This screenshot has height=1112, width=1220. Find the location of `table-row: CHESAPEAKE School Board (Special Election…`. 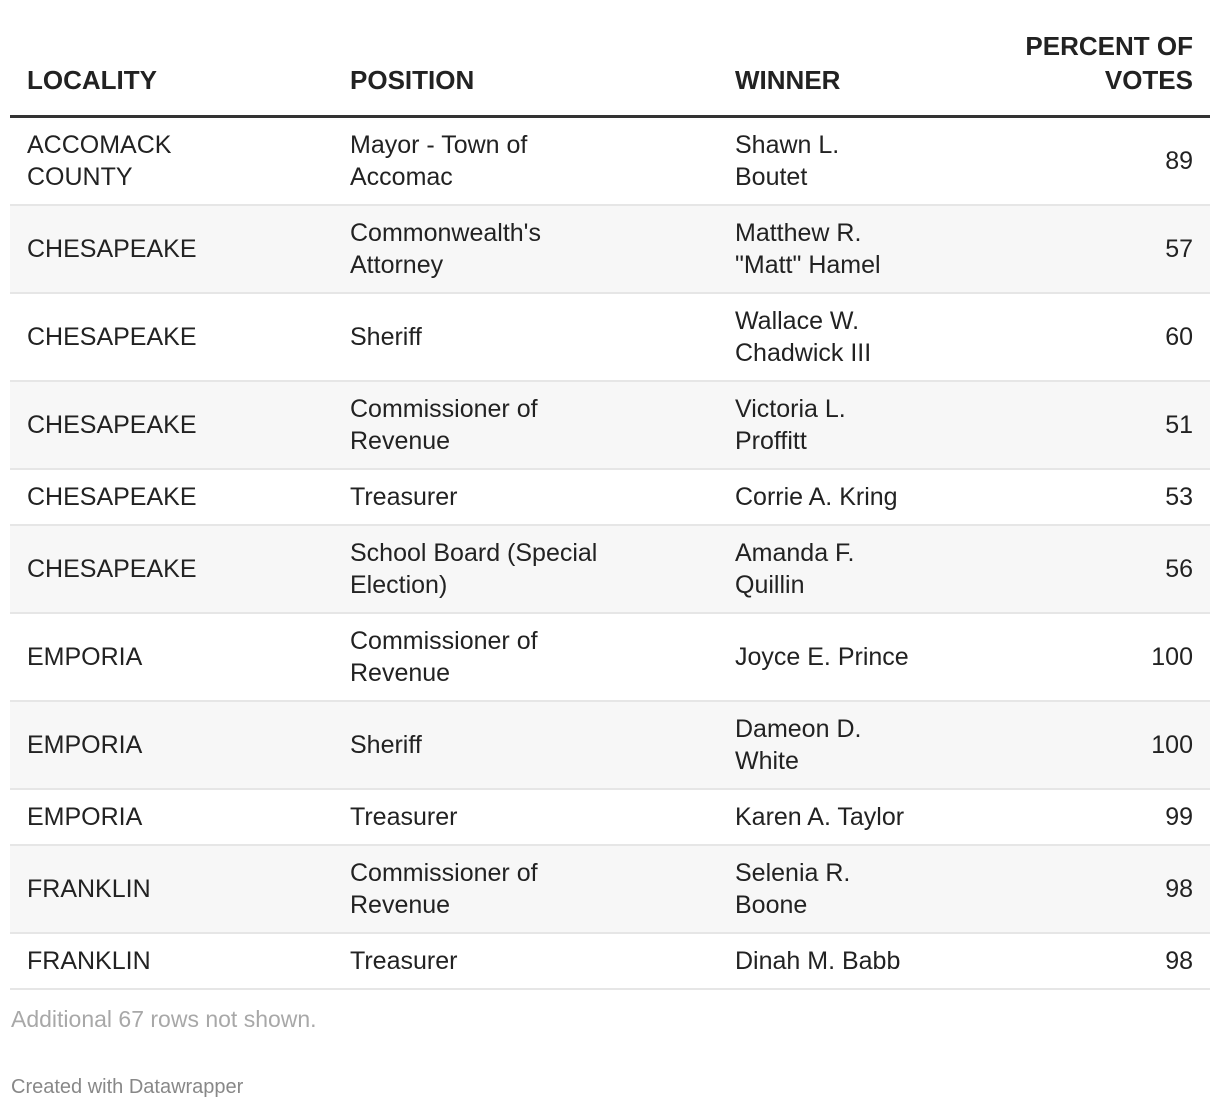

table-row: CHESAPEAKE School Board (Special Election… is located at coordinates (610, 569).